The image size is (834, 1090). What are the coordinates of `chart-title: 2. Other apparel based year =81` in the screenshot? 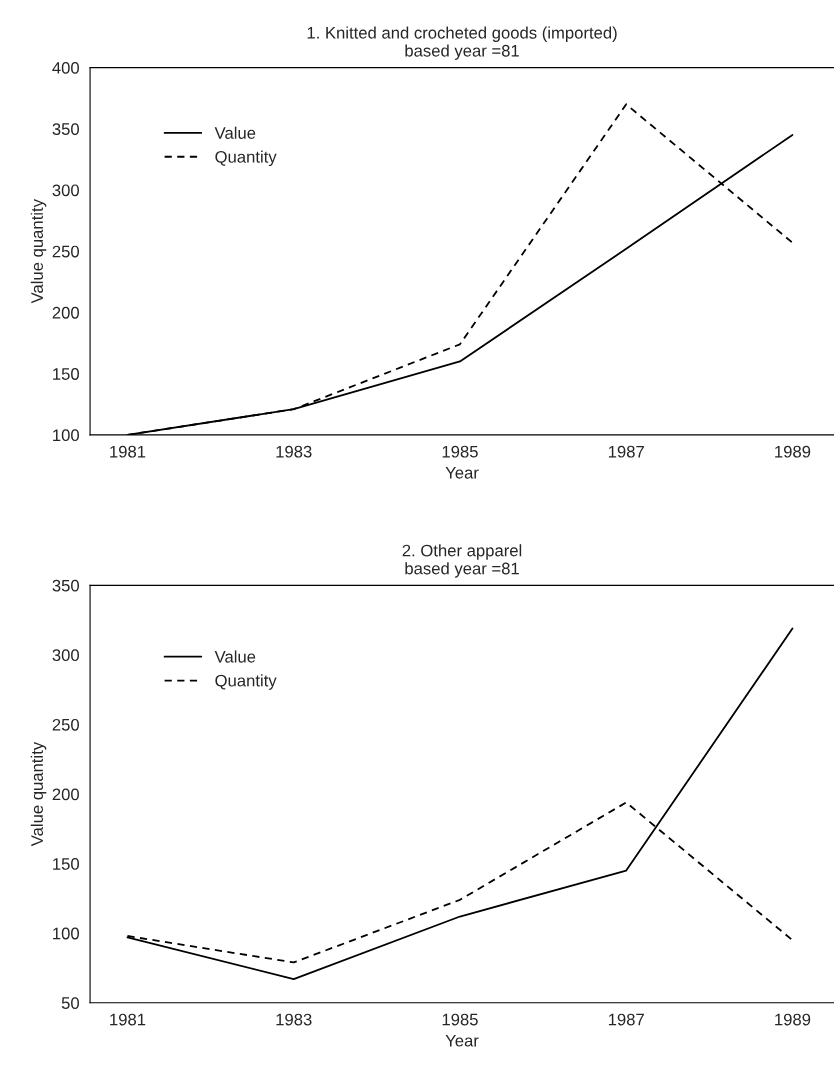 It's located at (462, 561).